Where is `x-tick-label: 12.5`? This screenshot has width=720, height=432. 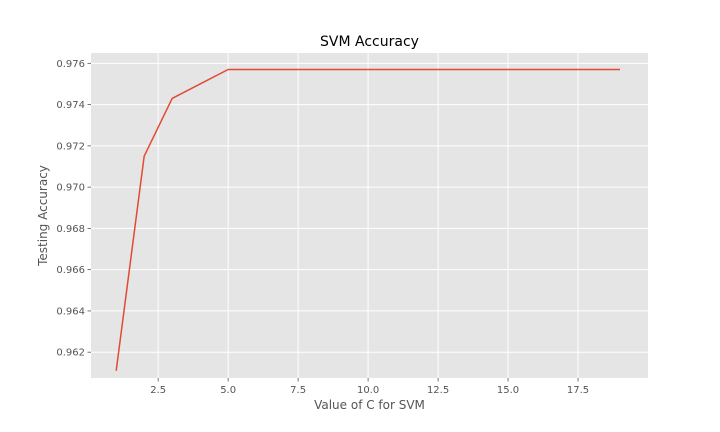 x-tick-label: 12.5 is located at coordinates (438, 390).